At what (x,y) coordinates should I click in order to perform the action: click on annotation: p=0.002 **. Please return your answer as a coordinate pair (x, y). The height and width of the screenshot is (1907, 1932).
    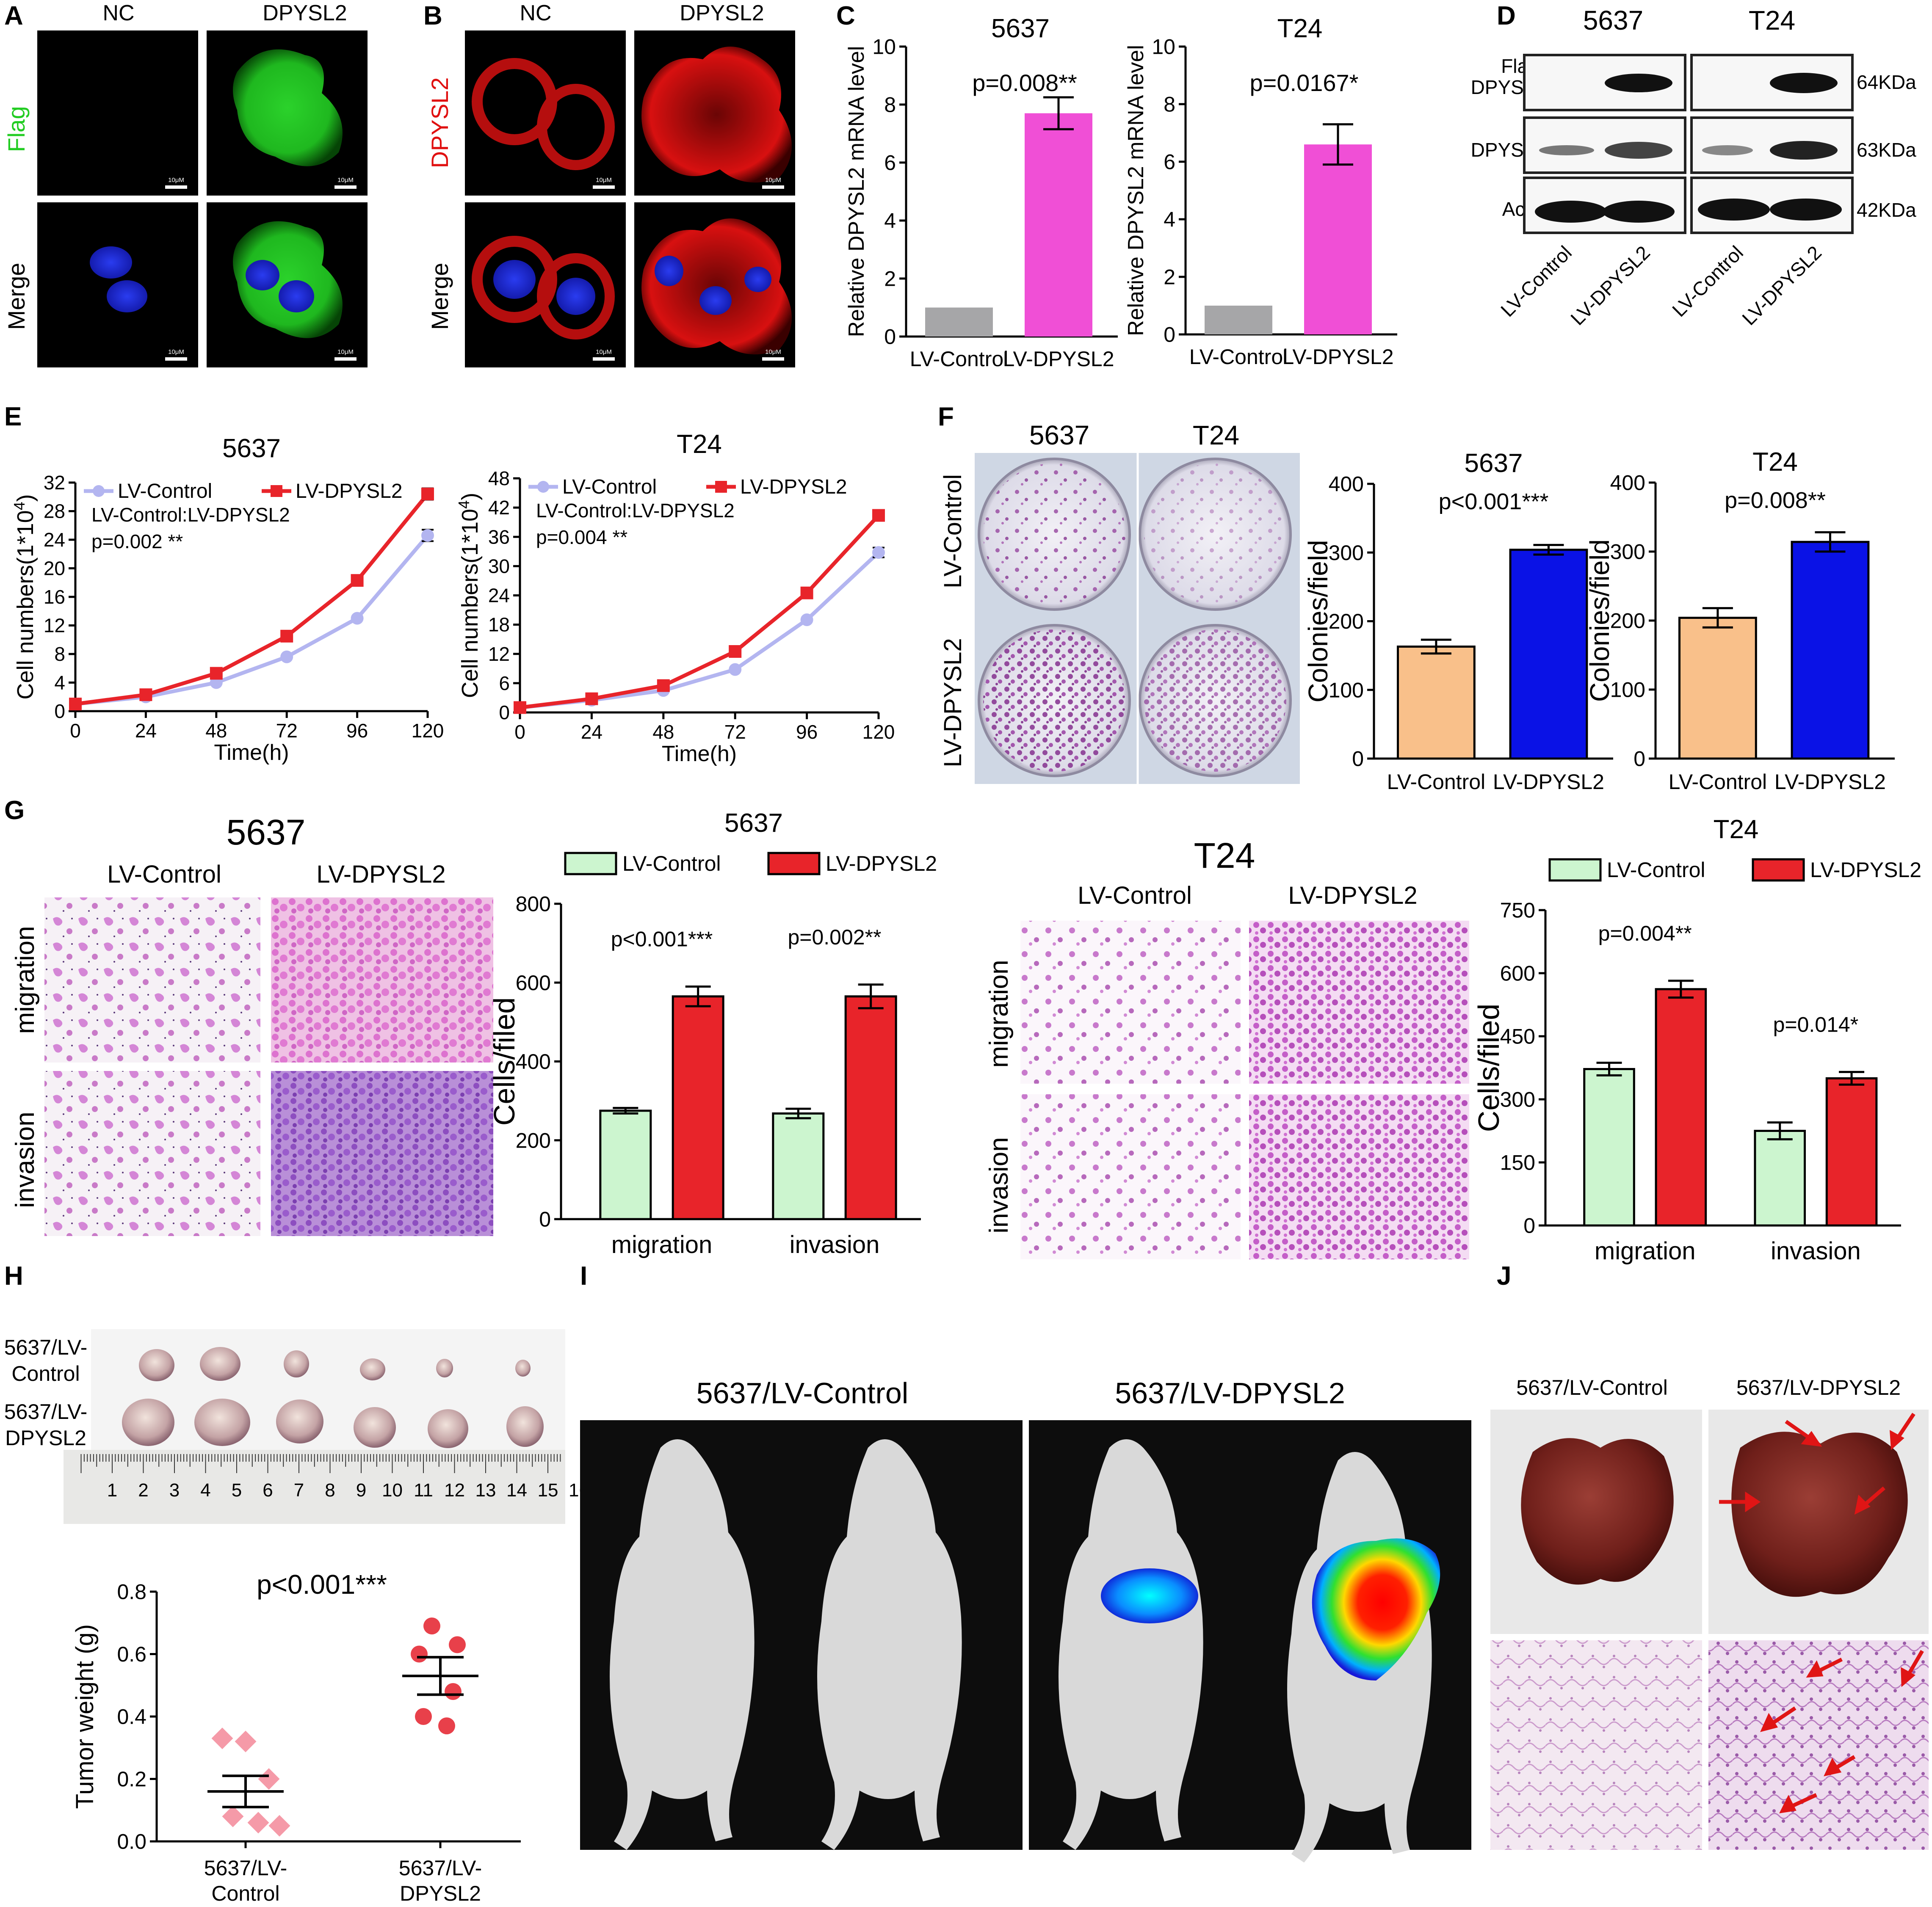
    Looking at the image, I should click on (137, 541).